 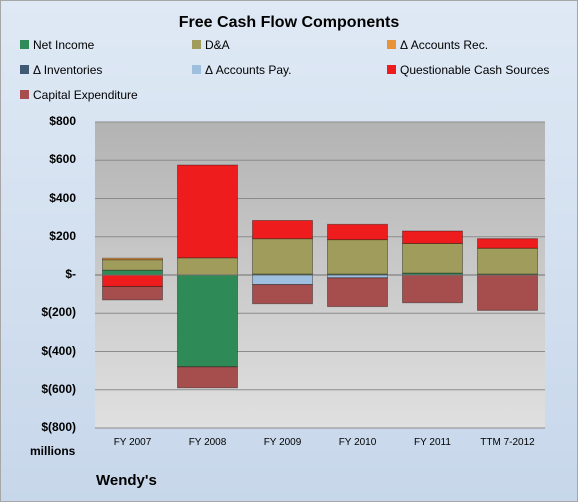 I want to click on legend-item: Capital Expenditure, so click(x=79, y=95).